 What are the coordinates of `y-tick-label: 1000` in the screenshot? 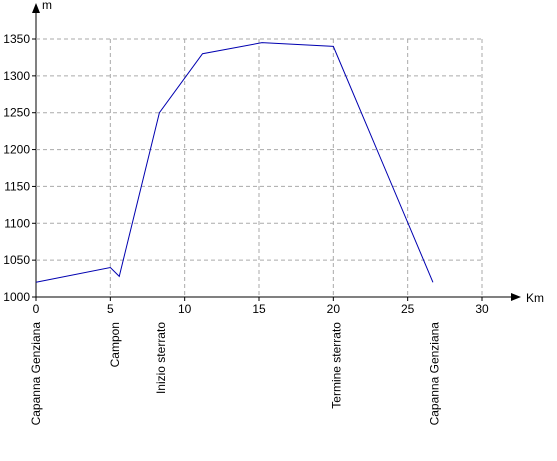 It's located at (16, 297).